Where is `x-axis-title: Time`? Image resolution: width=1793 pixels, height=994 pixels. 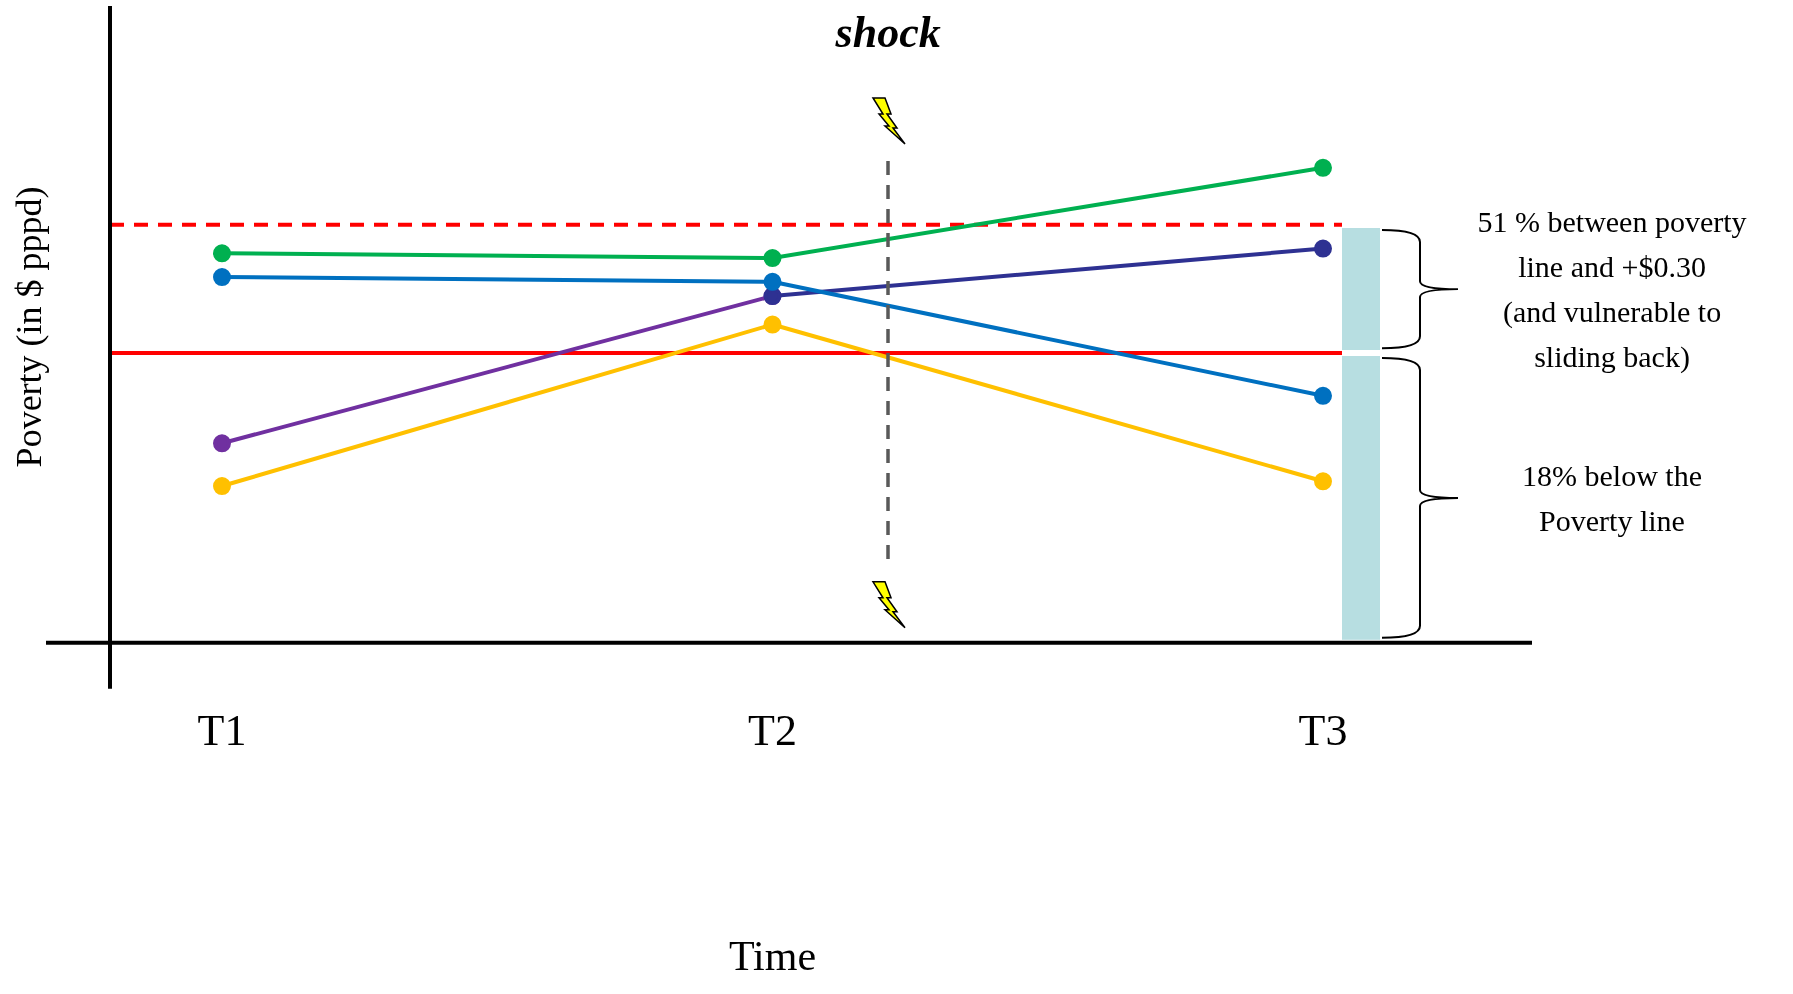 x-axis-title: Time is located at coordinates (772, 955).